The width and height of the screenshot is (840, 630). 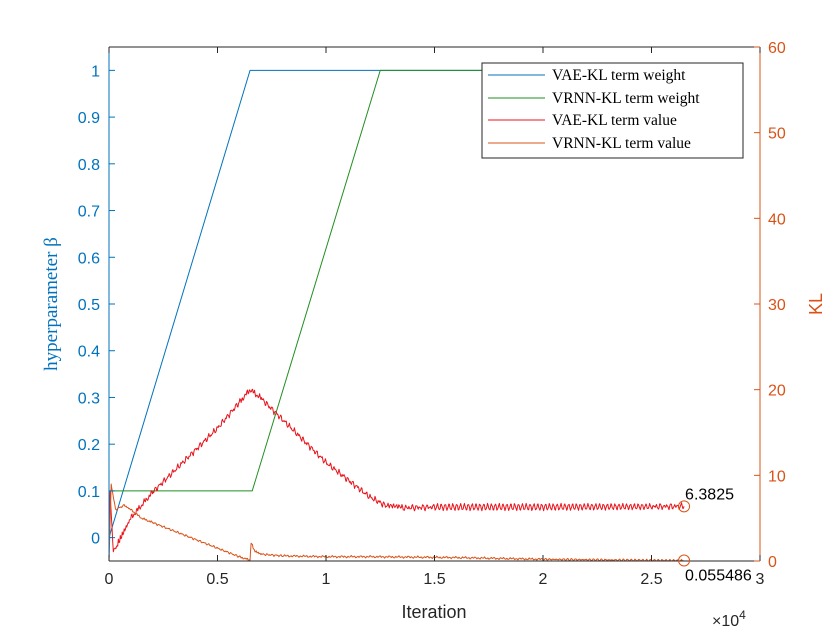 What do you see at coordinates (614, 120) in the screenshot?
I see `legend-label-vae-value: VAE-KL term value` at bounding box center [614, 120].